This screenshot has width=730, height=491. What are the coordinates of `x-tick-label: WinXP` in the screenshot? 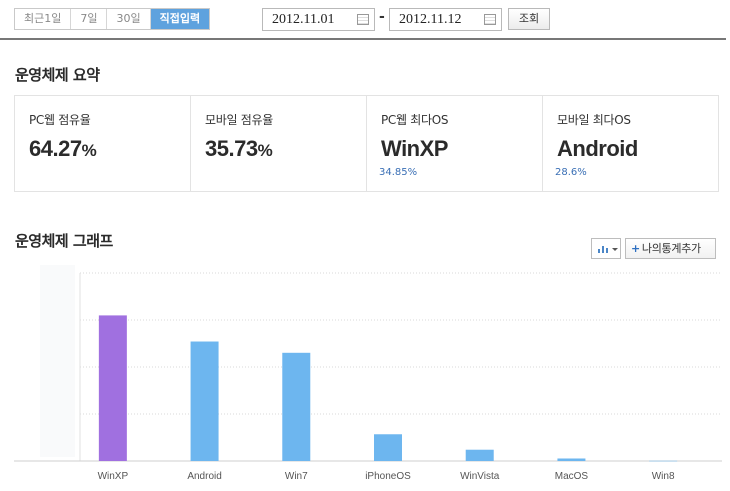 It's located at (113, 476).